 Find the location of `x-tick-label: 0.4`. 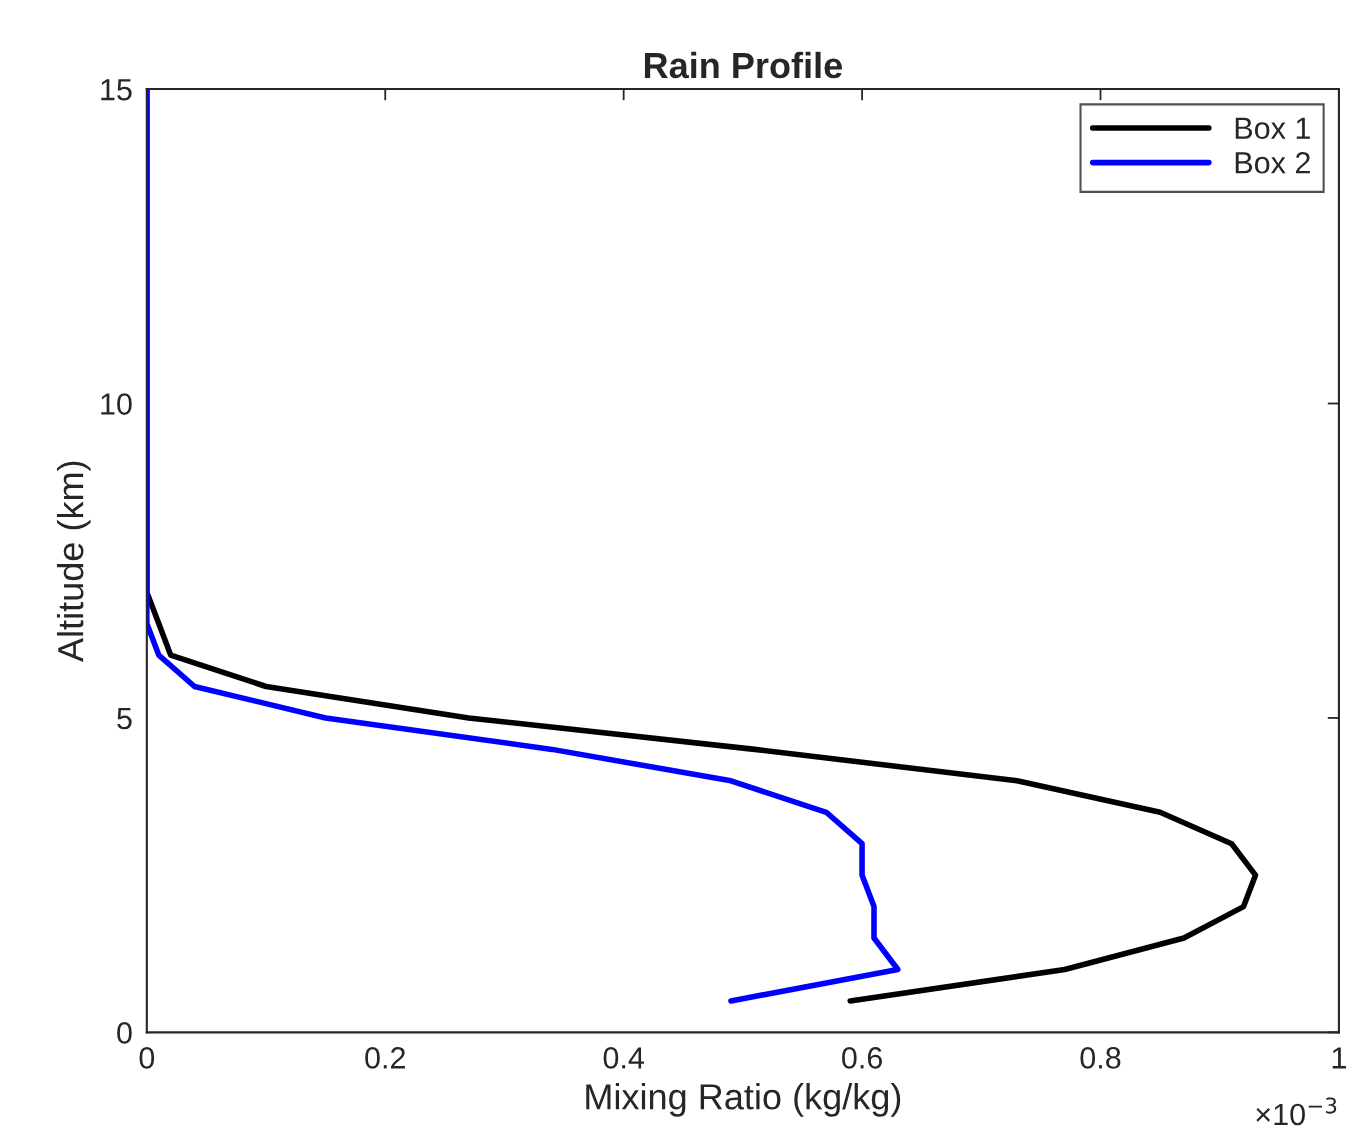

x-tick-label: 0.4 is located at coordinates (624, 1058).